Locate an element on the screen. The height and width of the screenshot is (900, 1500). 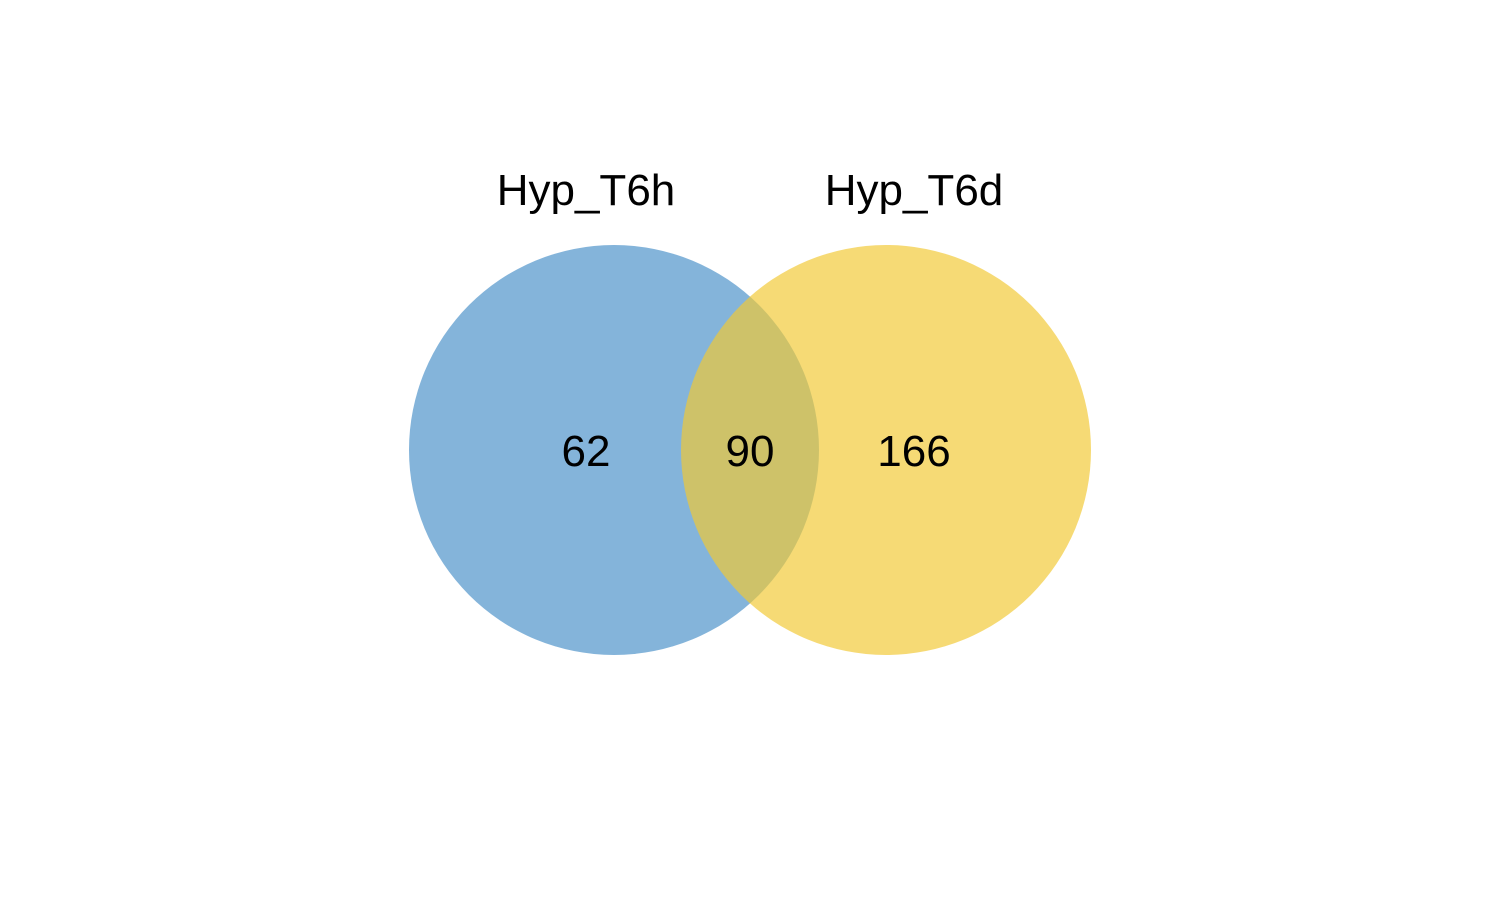
count-hyp-t6h-only: 62 is located at coordinates (586, 451).